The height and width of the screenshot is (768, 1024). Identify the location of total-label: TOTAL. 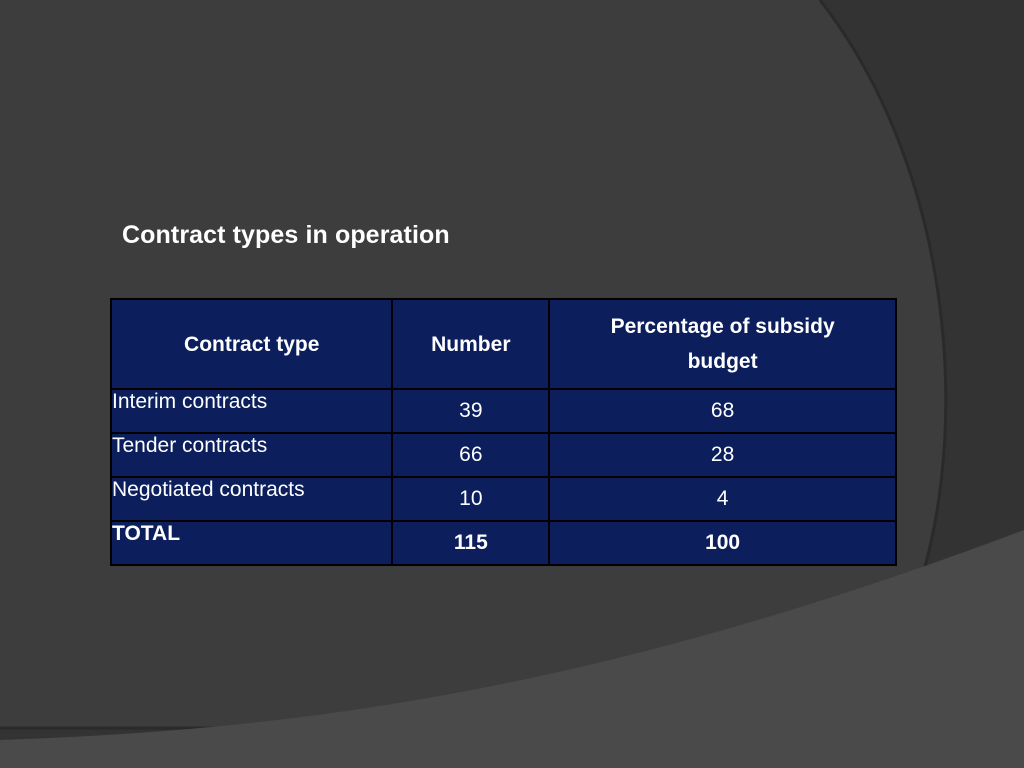
(251, 543).